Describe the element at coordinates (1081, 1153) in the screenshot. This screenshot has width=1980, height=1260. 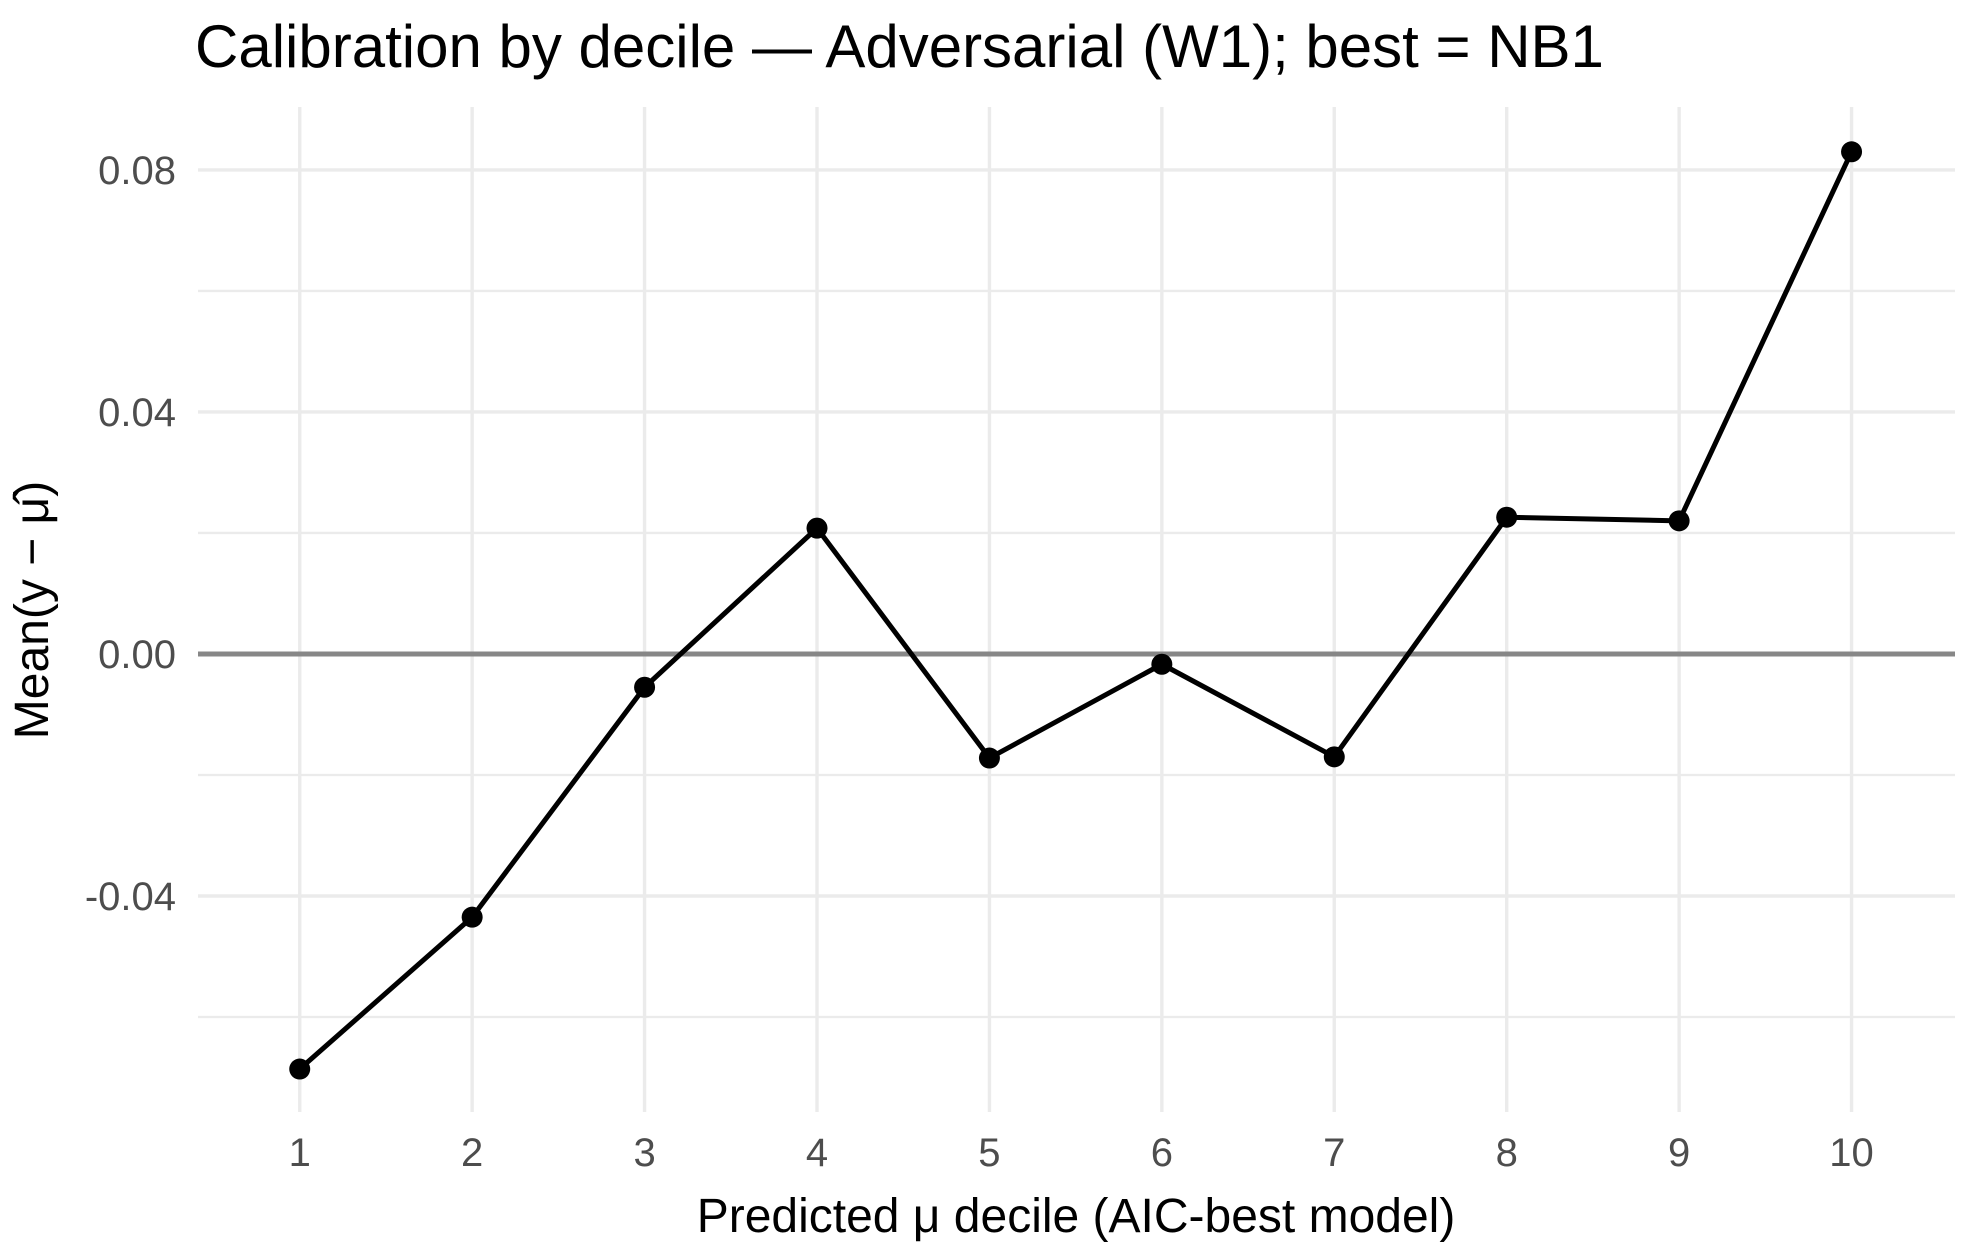
I see `x-tick-labels: 1 2 3 4 5 6 7 8 9 10` at that location.